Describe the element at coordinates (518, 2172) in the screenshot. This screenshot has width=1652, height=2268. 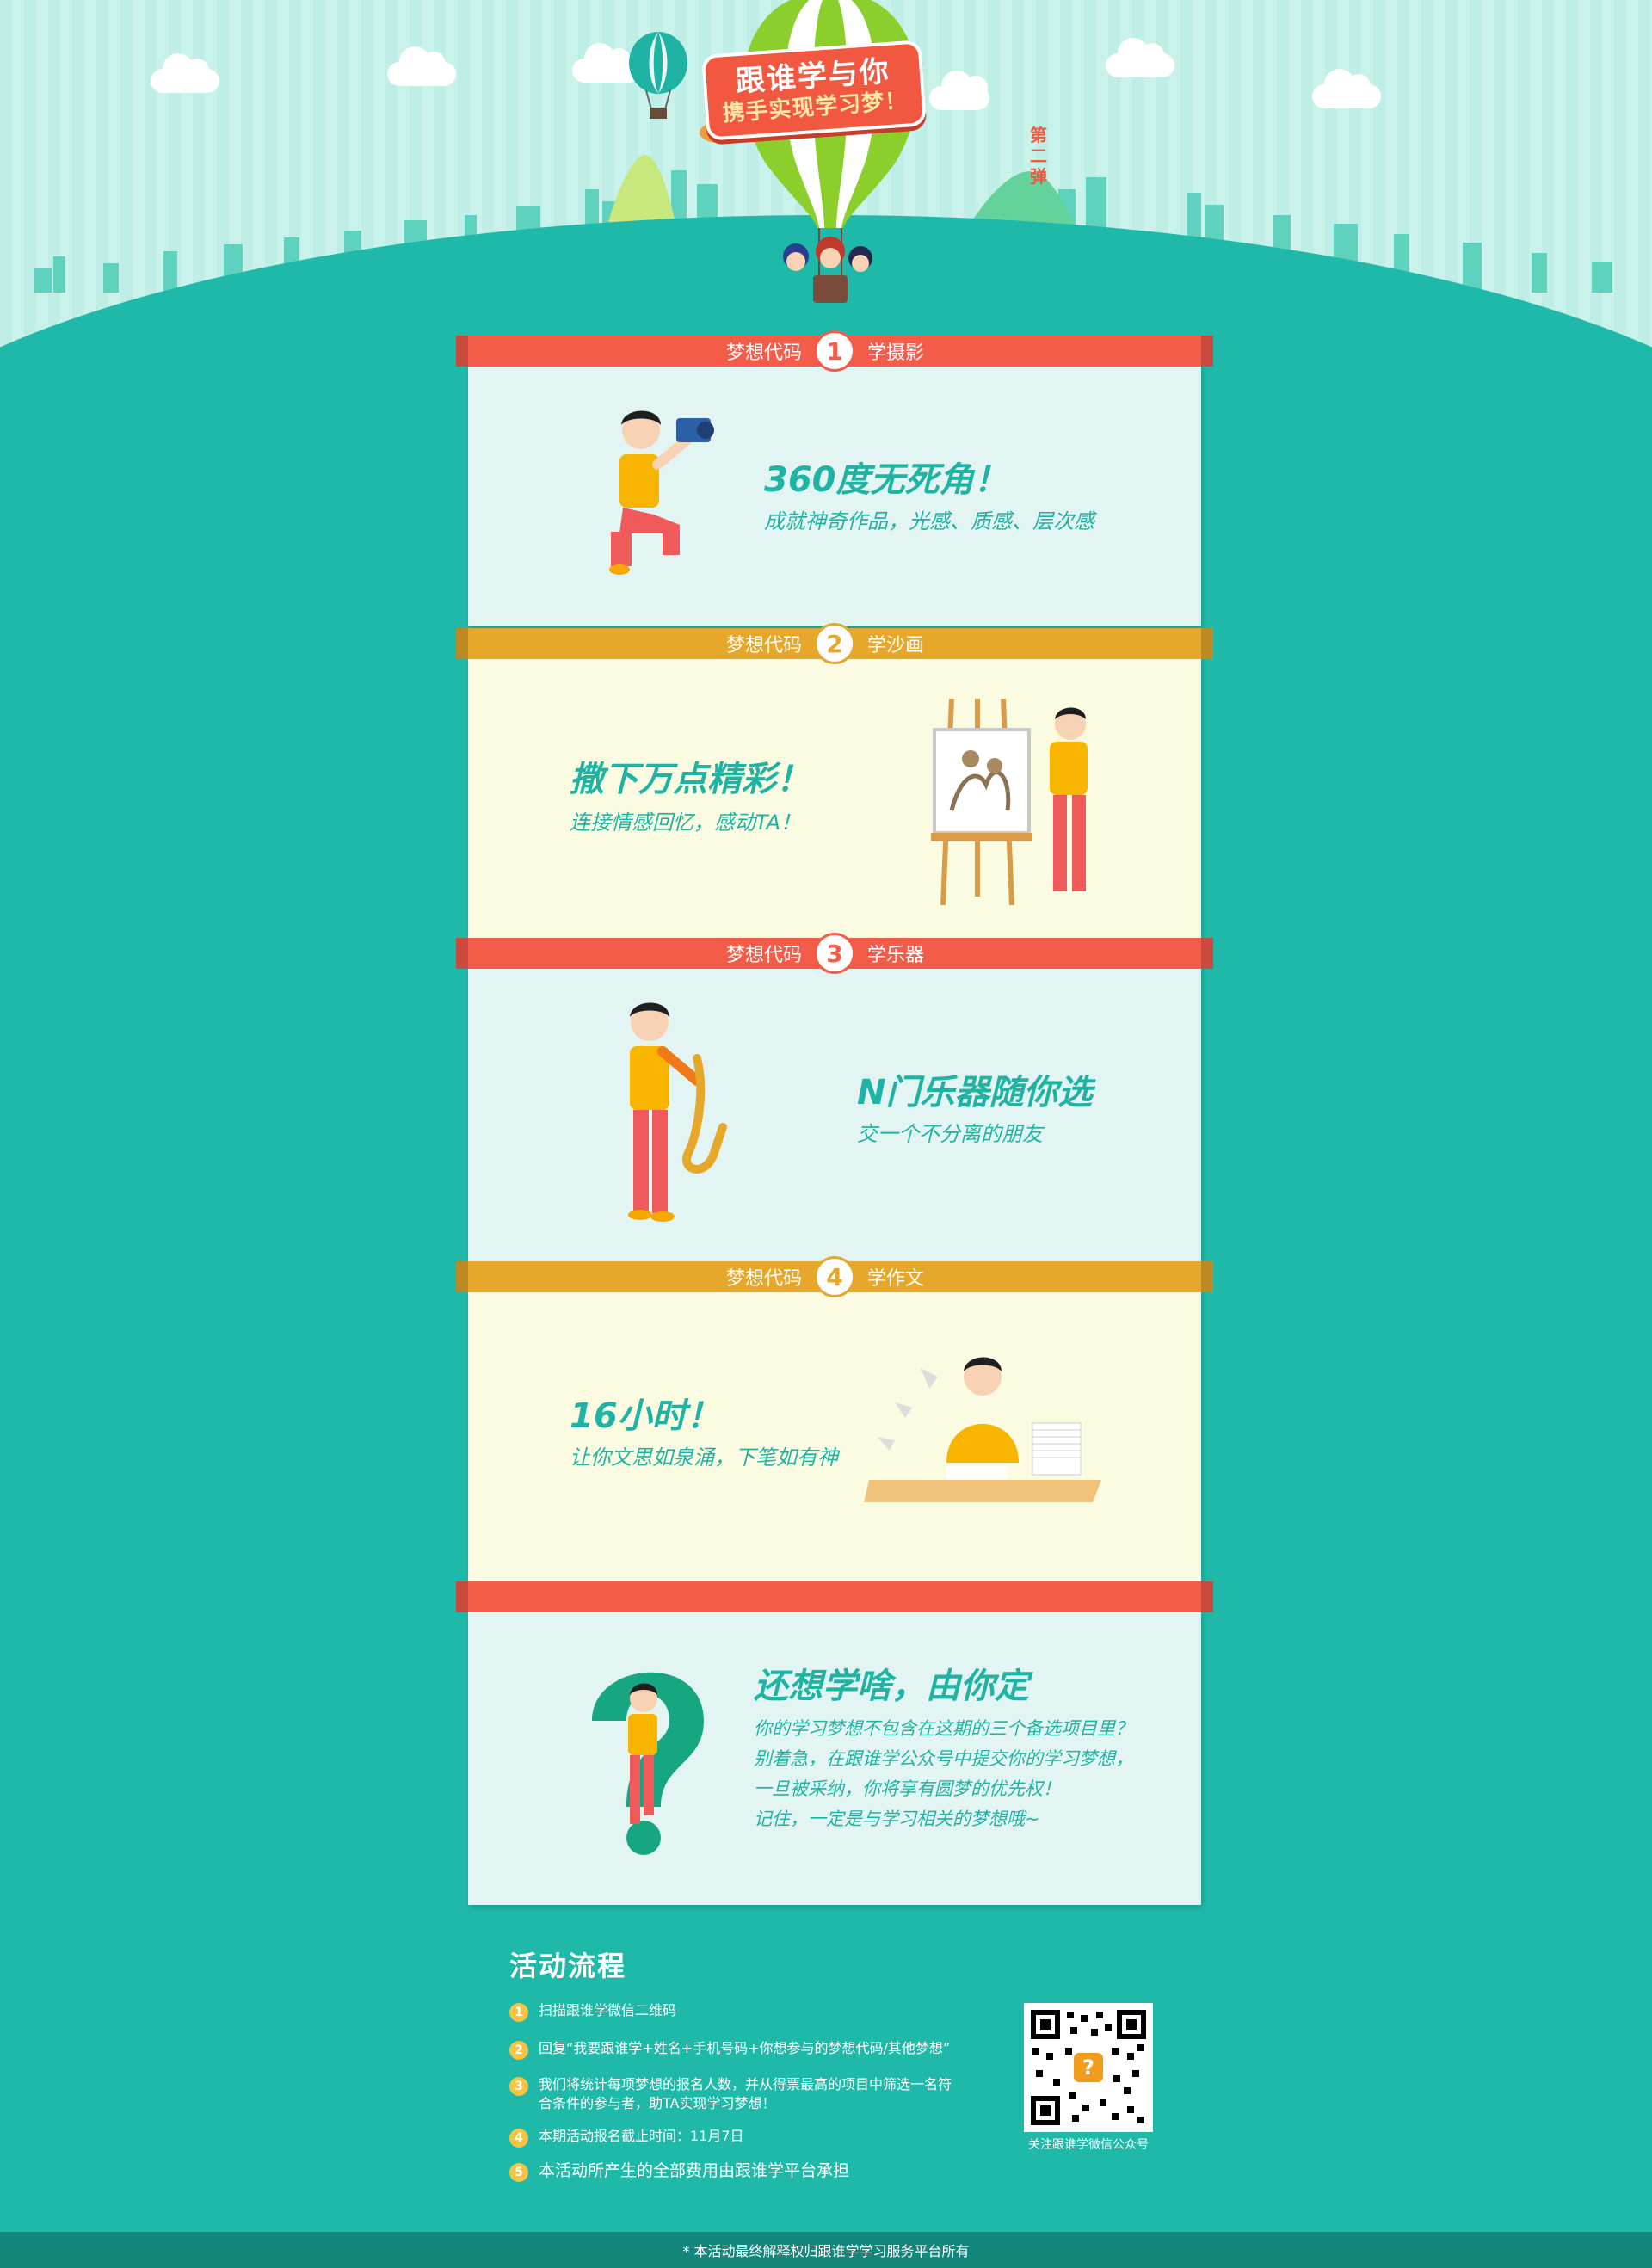
I see `step-number-badge: 5` at that location.